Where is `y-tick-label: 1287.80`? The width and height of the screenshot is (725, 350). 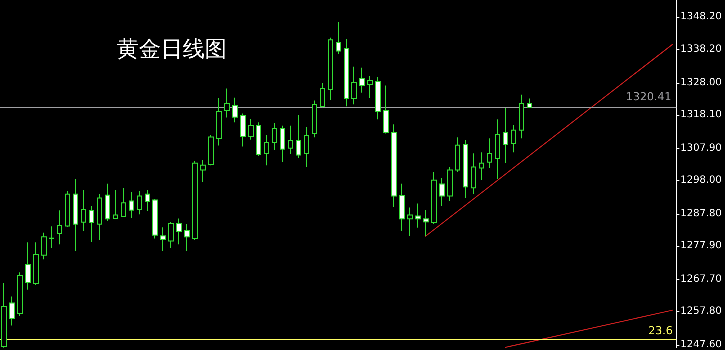
y-tick-label: 1287.80 is located at coordinates (701, 214).